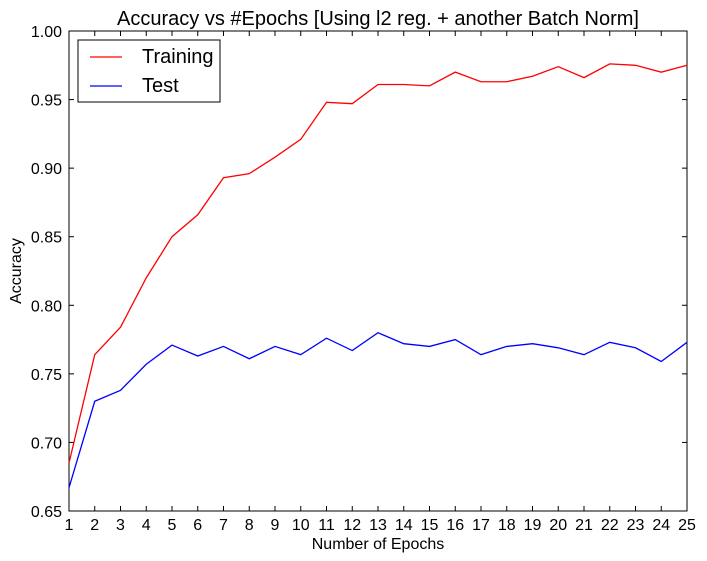 This screenshot has height=561, width=707. I want to click on legend: Training Test, so click(149, 71).